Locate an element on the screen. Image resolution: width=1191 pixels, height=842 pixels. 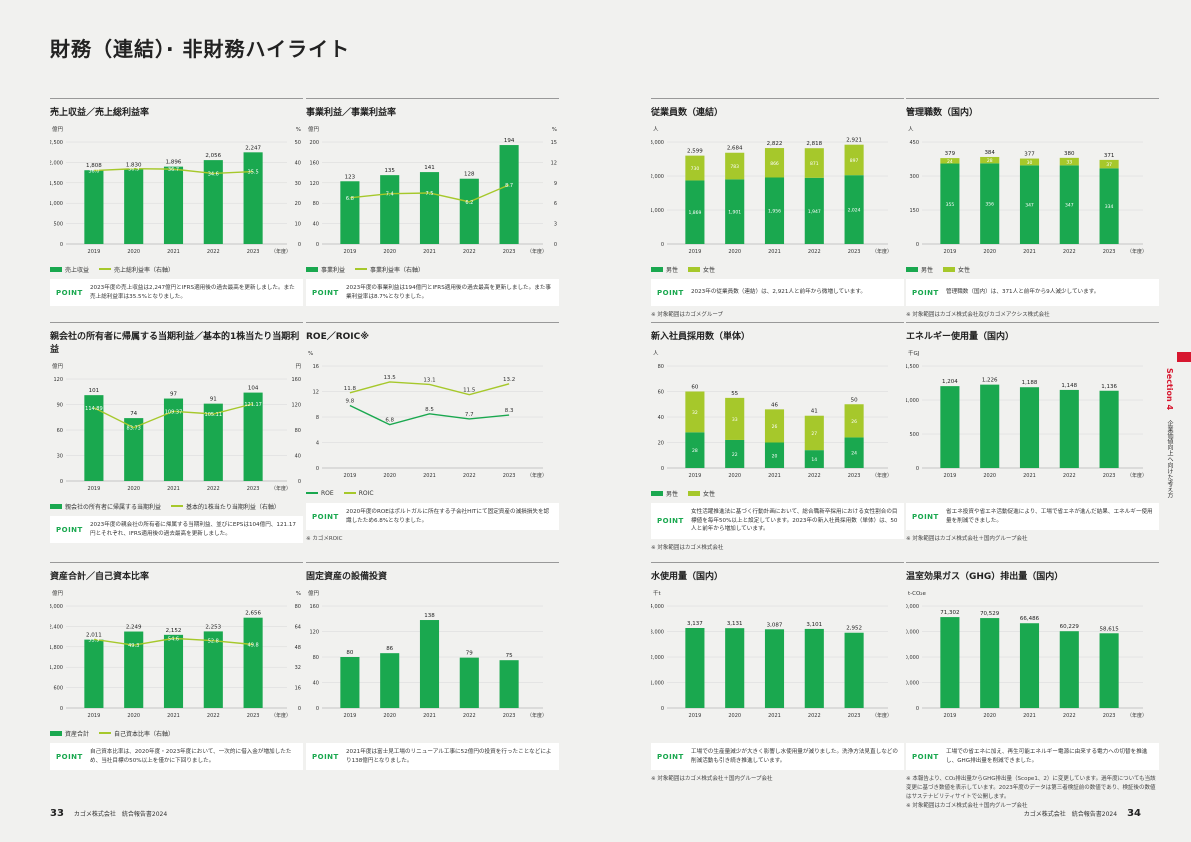
line-value-label: 7.5 is located at coordinates (430, 194).